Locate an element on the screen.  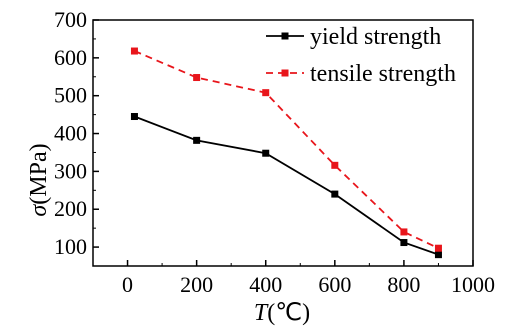
x-axis-title: T(℃) is located at coordinates (282, 313).